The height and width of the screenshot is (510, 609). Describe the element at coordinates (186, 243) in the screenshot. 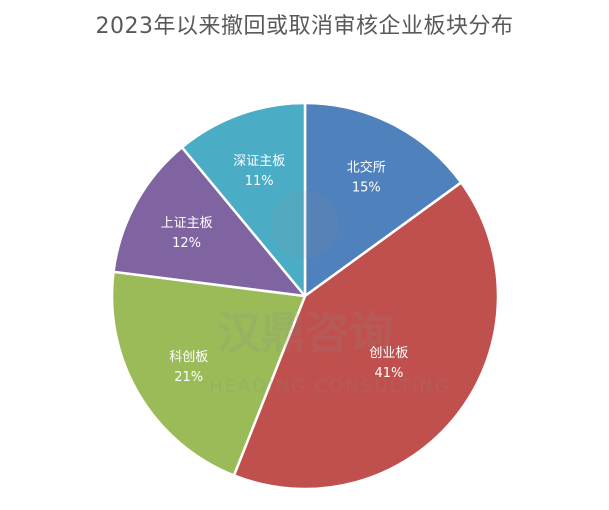

I see `slice-value-label-3: 12%` at that location.